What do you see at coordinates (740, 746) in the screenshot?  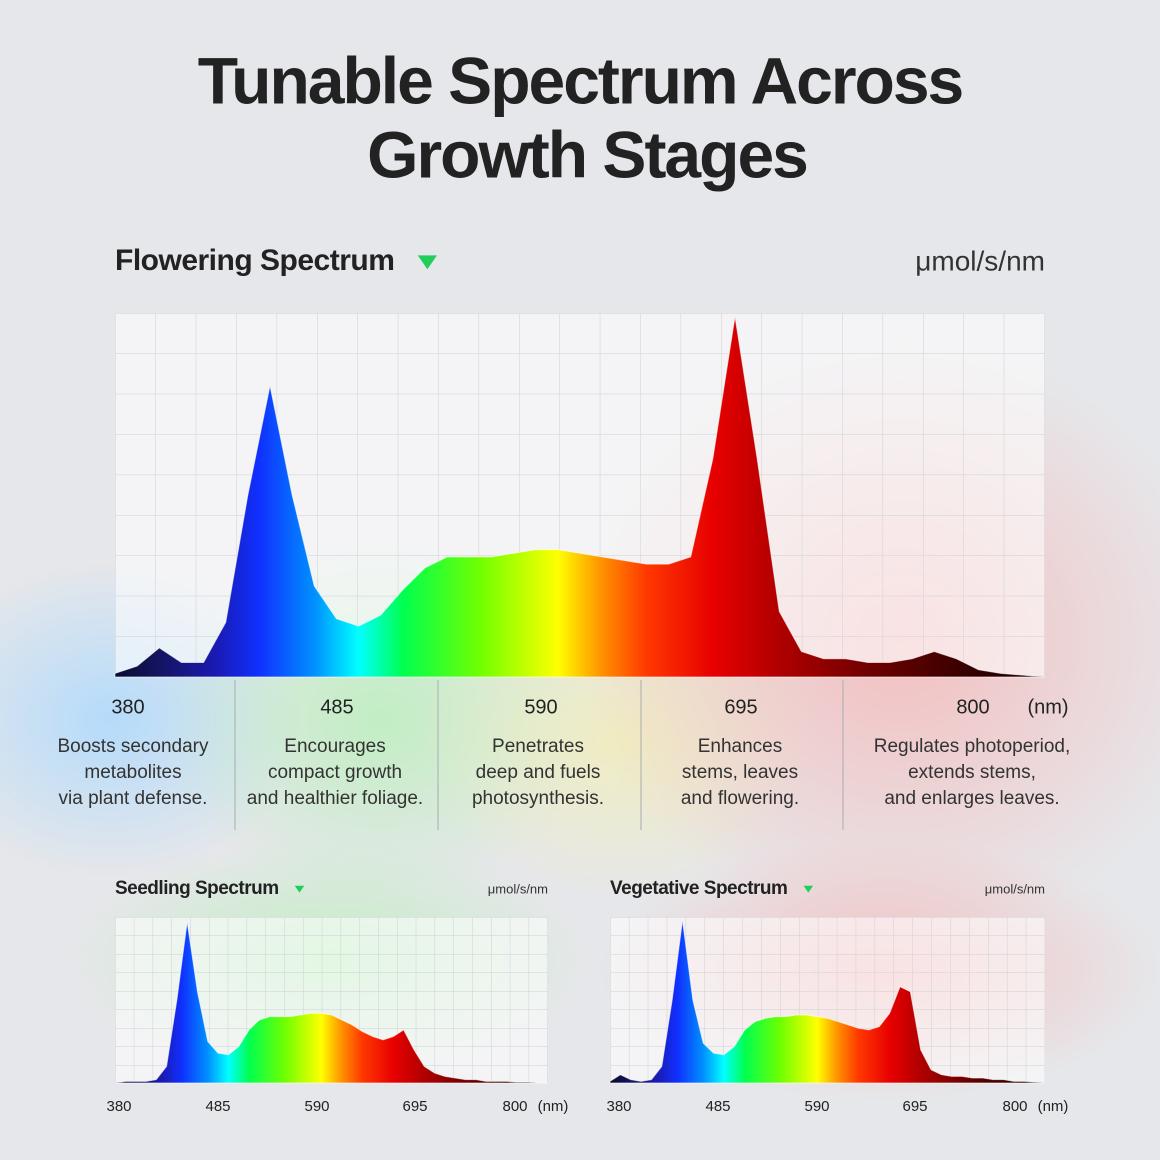 I see `annotation: Enhances` at bounding box center [740, 746].